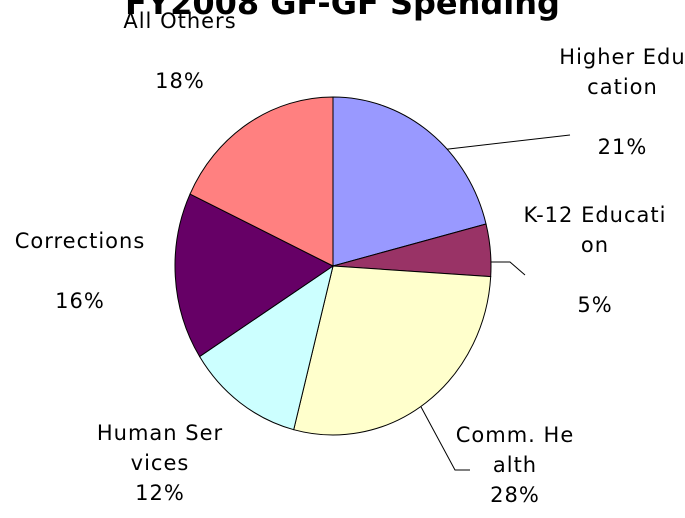 The image size is (685, 518). Describe the element at coordinates (595, 230) in the screenshot. I see `slice-label: K-12 Education` at that location.